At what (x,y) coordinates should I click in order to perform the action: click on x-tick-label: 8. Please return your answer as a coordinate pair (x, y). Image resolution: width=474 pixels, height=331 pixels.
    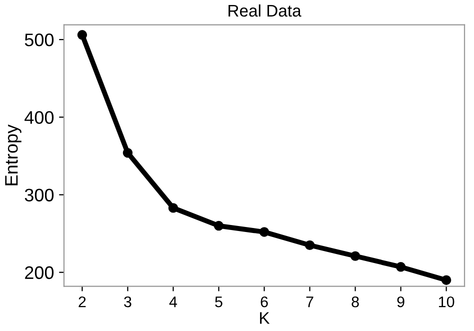
    Looking at the image, I should click on (355, 302).